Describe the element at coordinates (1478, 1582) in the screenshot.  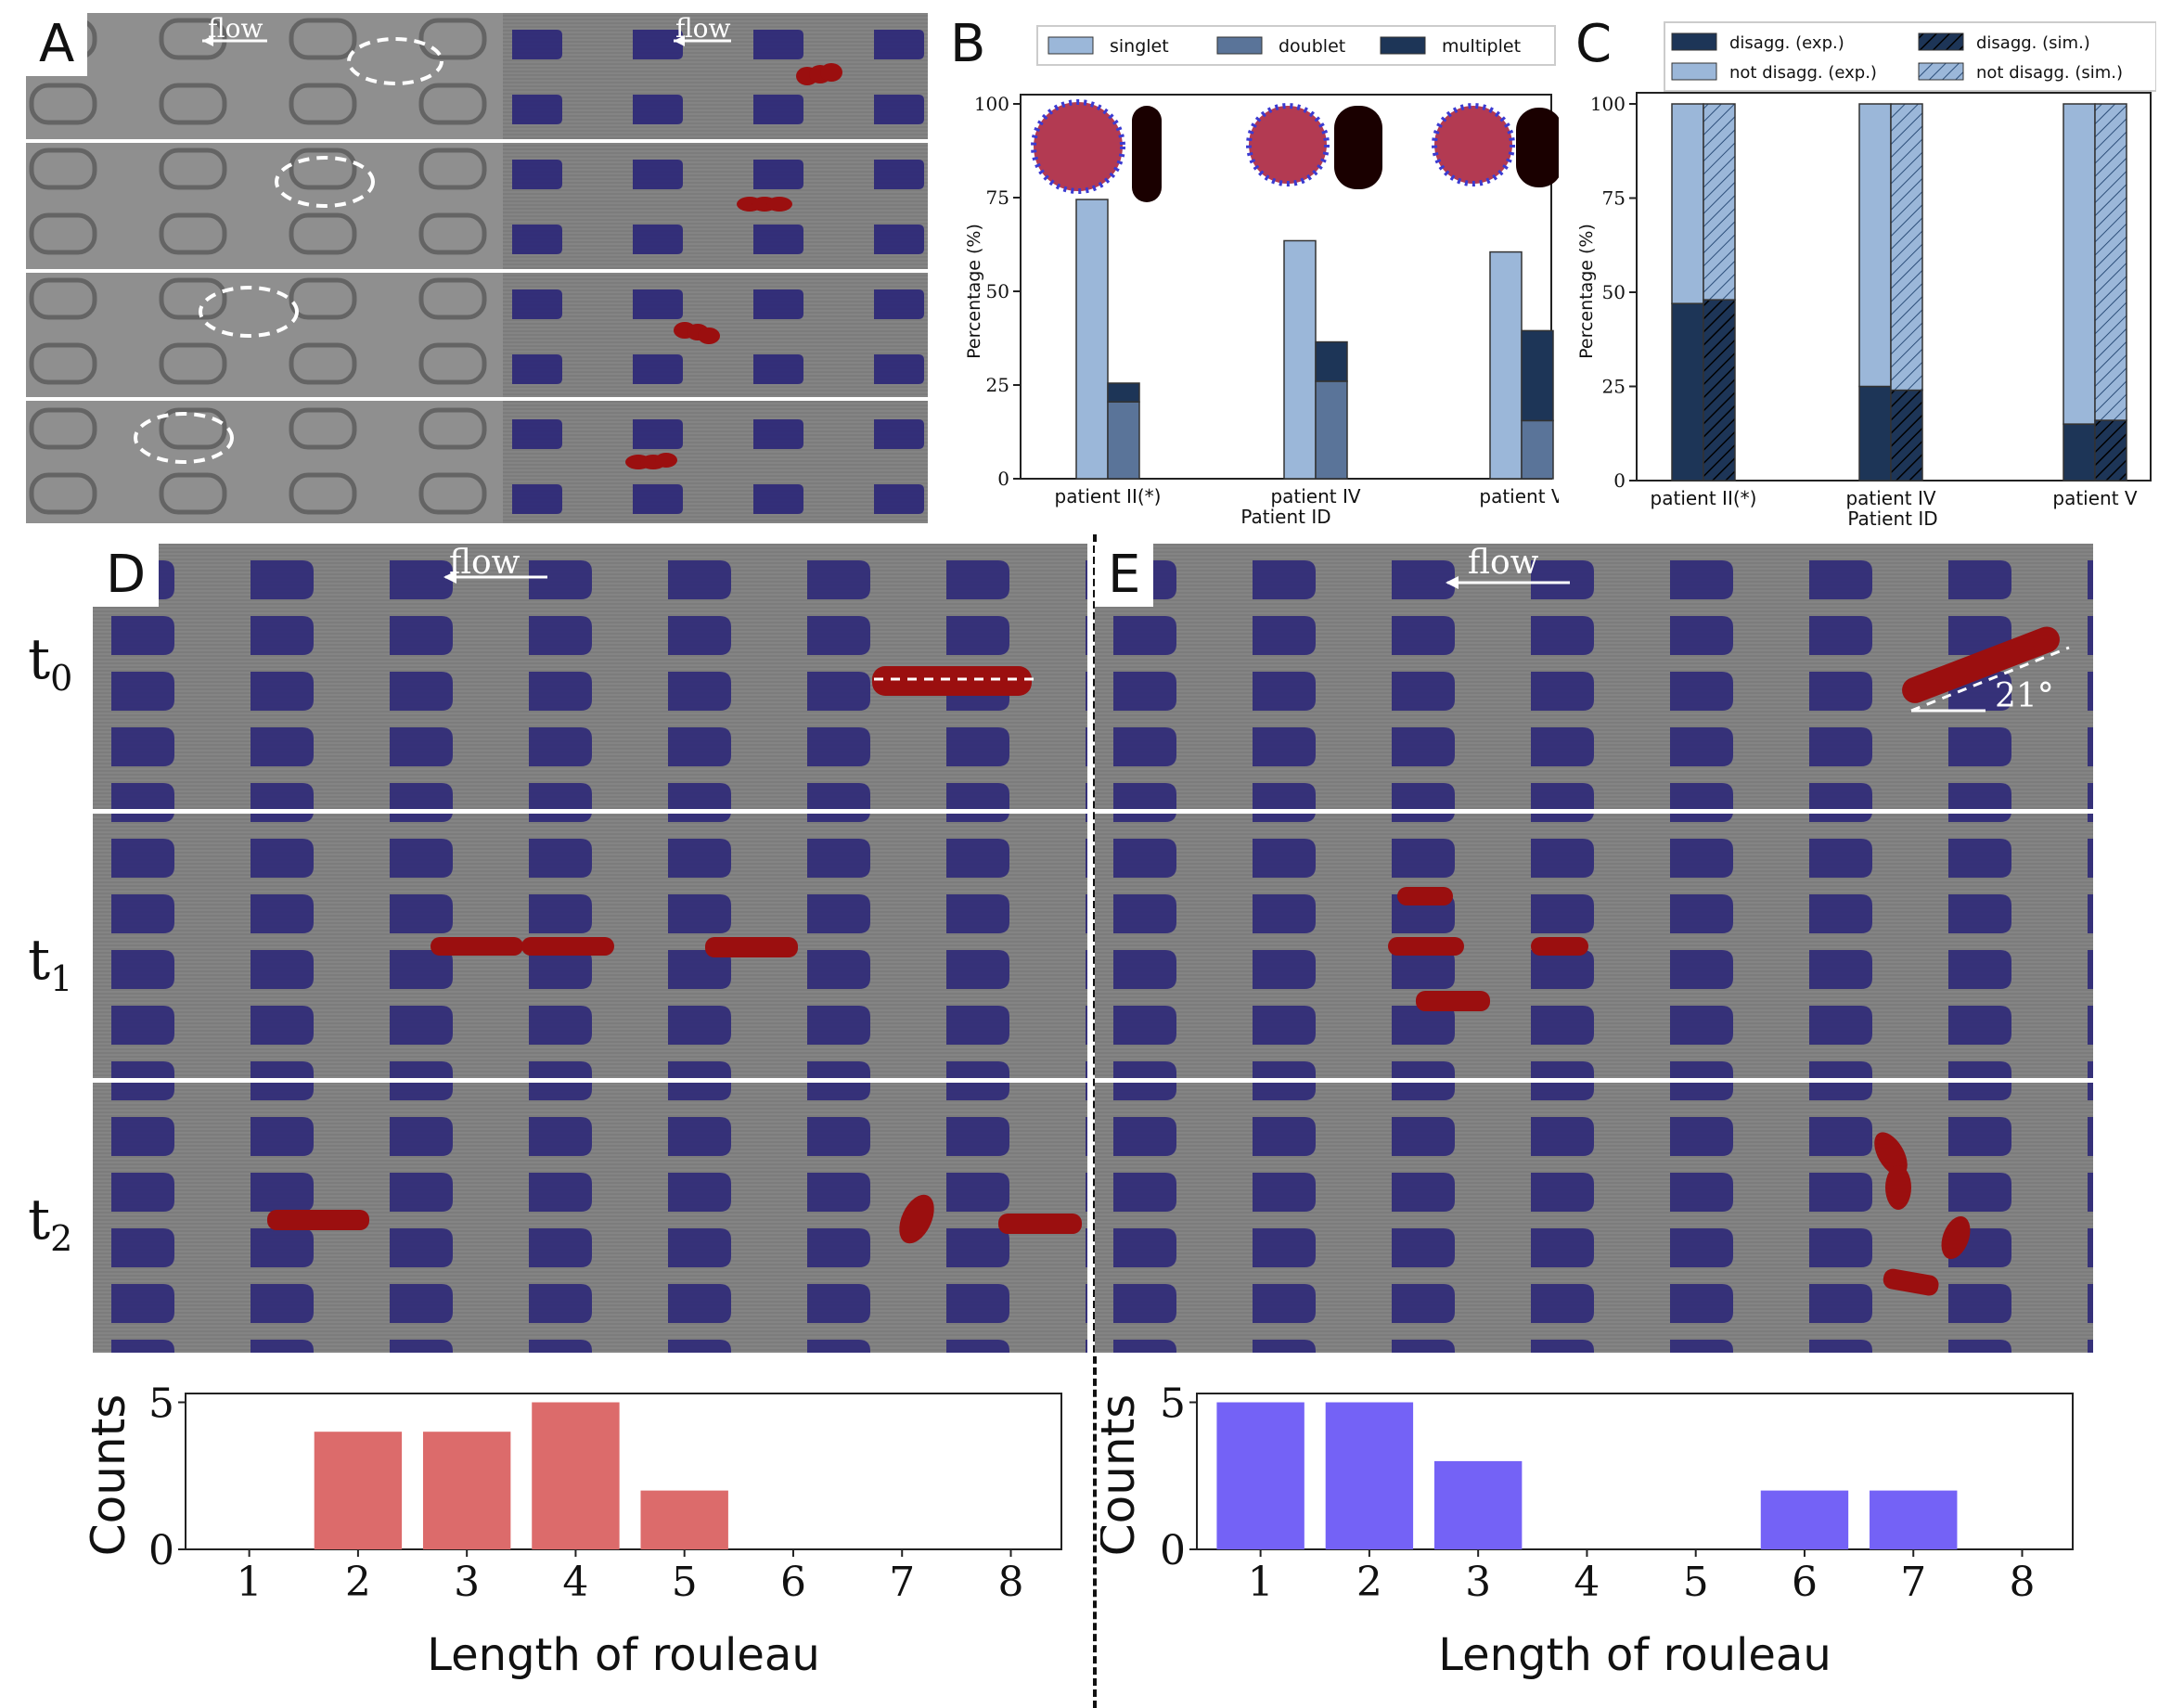
I see `x-tick-label: 3` at that location.